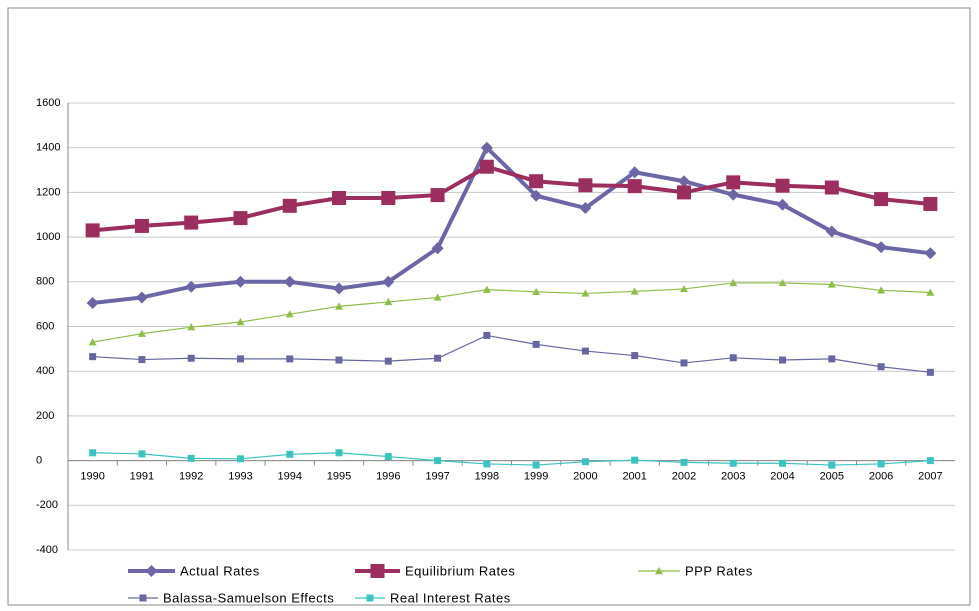 This screenshot has height=611, width=979. What do you see at coordinates (45, 416) in the screenshot?
I see `y-tick-label: 200` at bounding box center [45, 416].